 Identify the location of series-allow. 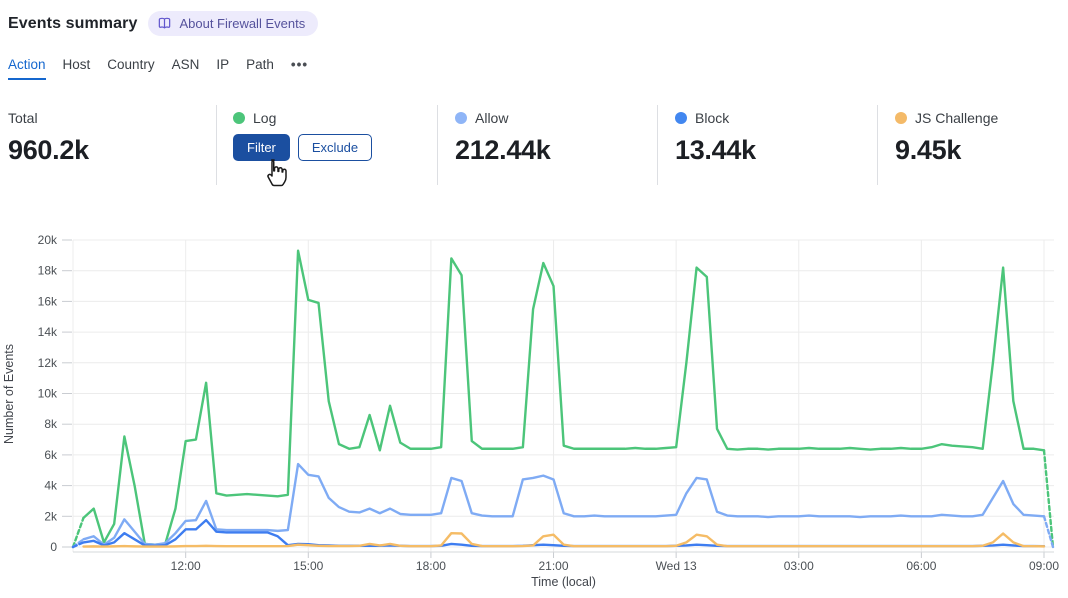
(564, 504).